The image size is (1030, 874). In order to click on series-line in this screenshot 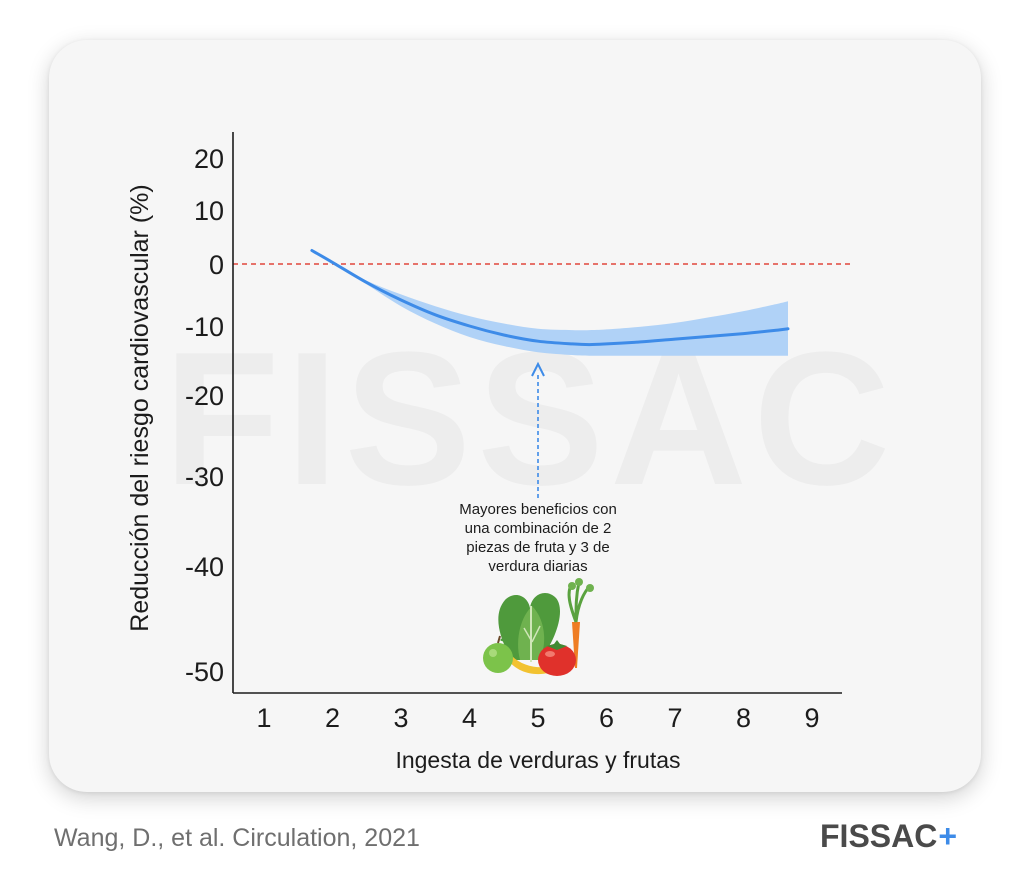, I will do `click(550, 298)`.